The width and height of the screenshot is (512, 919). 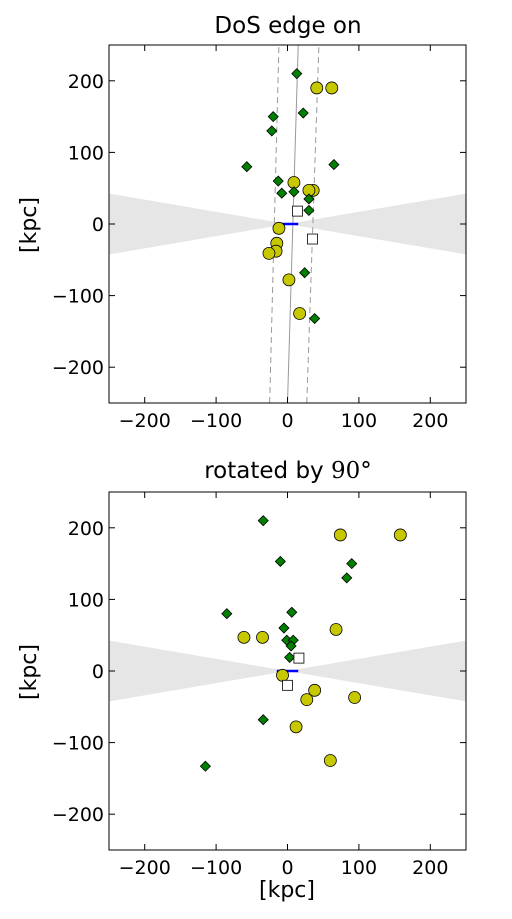 I want to click on chart-title-math: 90°, so click(x=351, y=471).